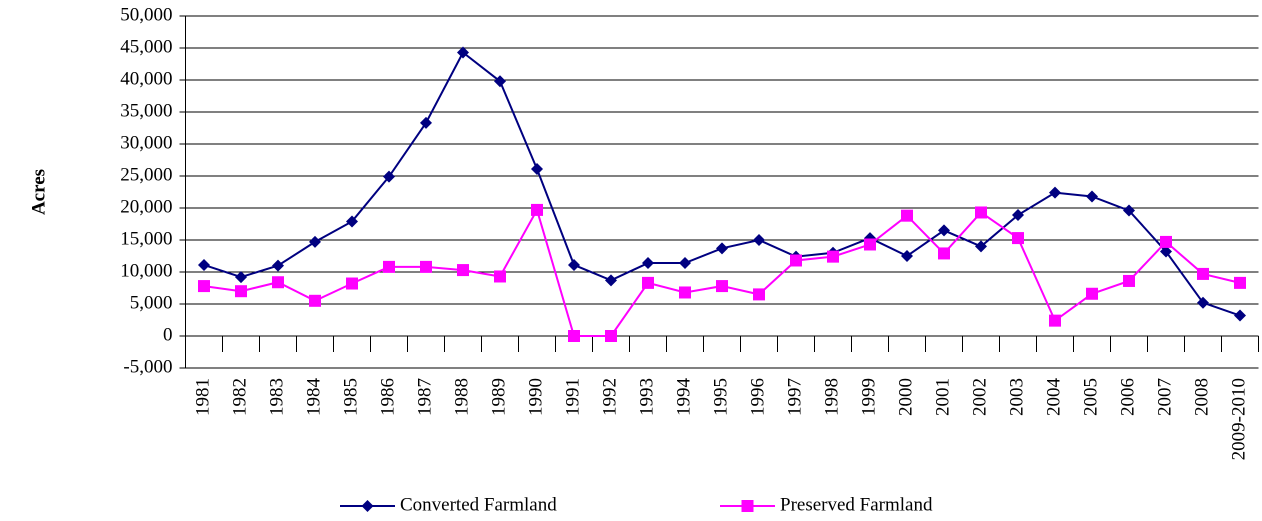 The image size is (1262, 521). I want to click on x-tick-label: 2001, so click(942, 397).